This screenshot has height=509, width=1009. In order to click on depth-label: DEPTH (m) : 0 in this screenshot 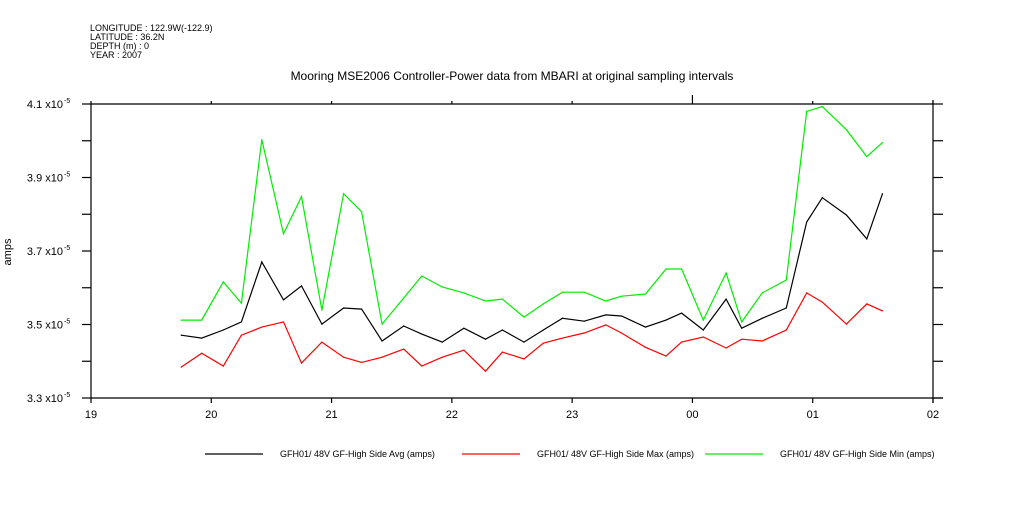, I will do `click(119, 46)`.